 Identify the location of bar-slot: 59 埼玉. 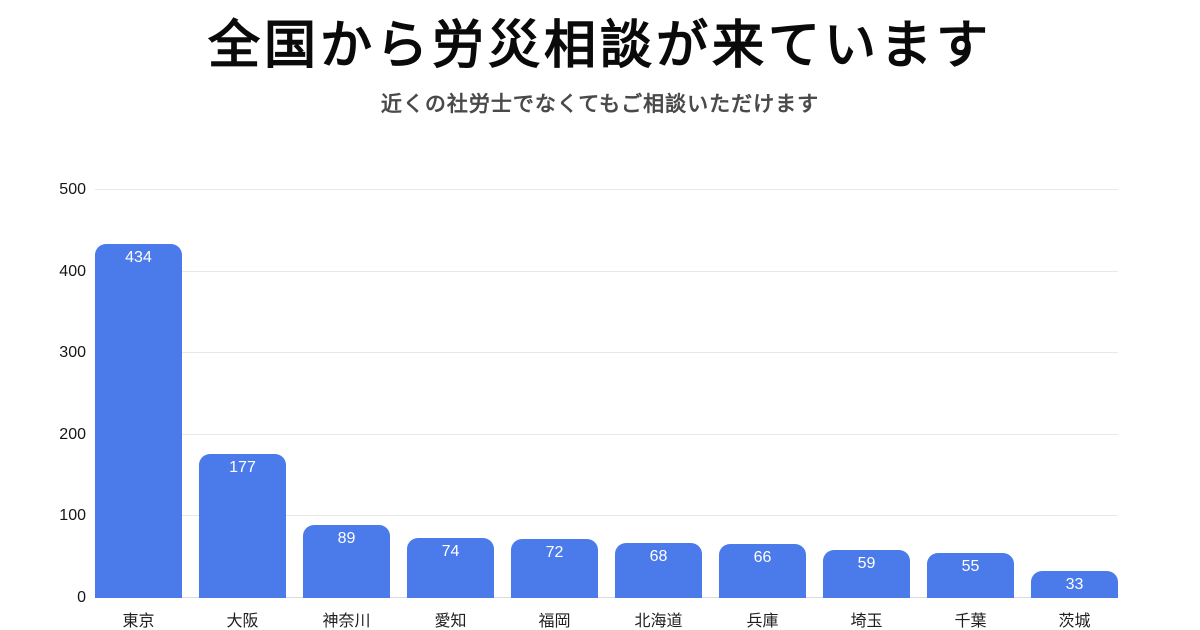
(866, 410).